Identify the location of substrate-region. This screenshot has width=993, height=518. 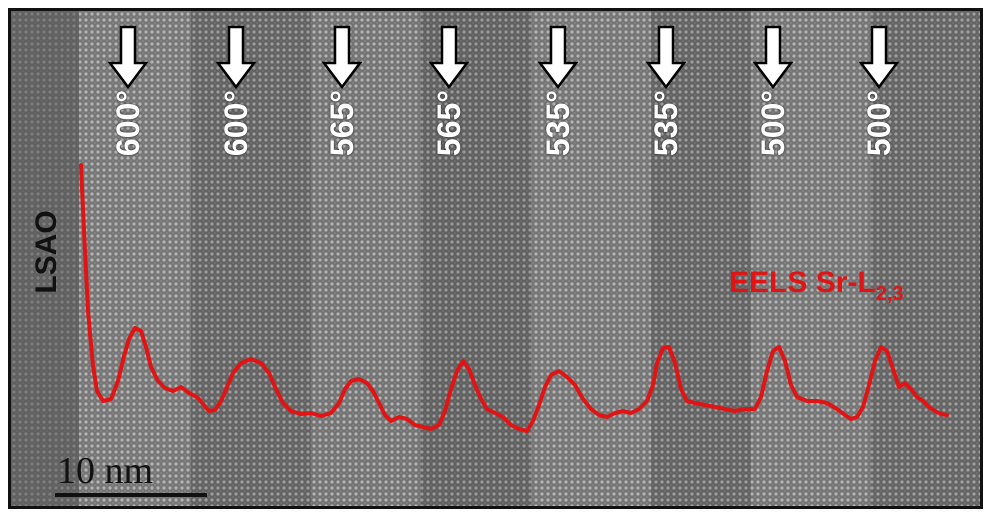
(45, 258).